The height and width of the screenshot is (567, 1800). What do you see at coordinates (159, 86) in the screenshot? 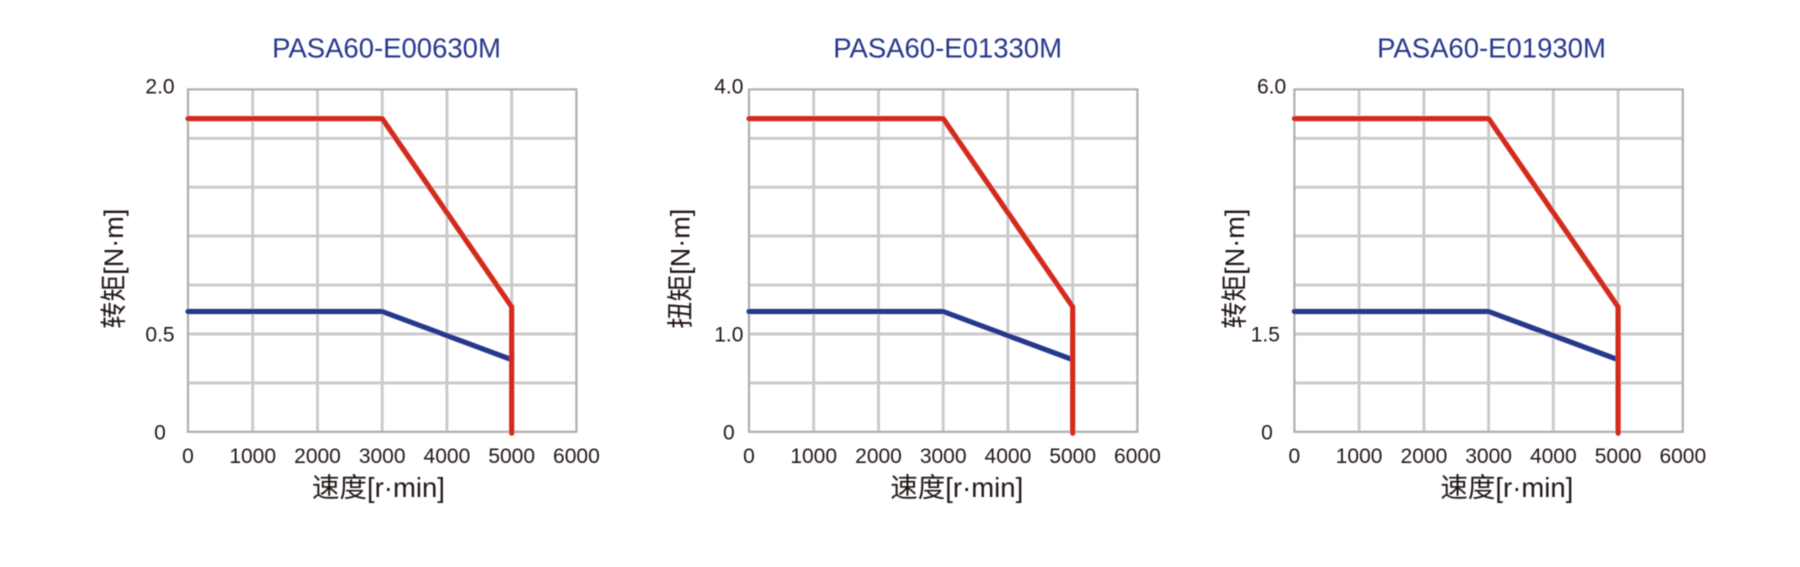
I see `svg-text: 2.0` at bounding box center [159, 86].